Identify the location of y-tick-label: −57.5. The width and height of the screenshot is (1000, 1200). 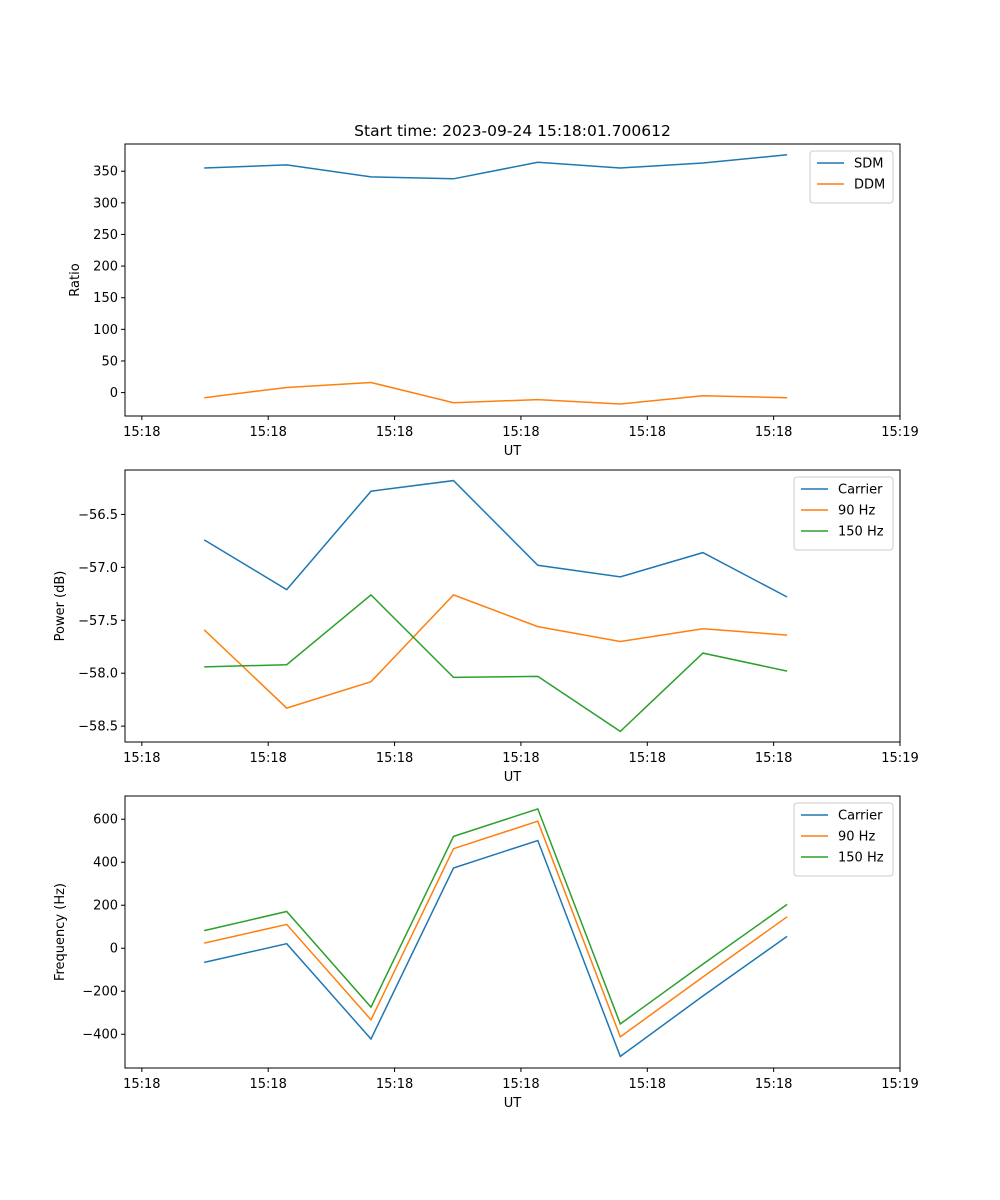
(98, 621).